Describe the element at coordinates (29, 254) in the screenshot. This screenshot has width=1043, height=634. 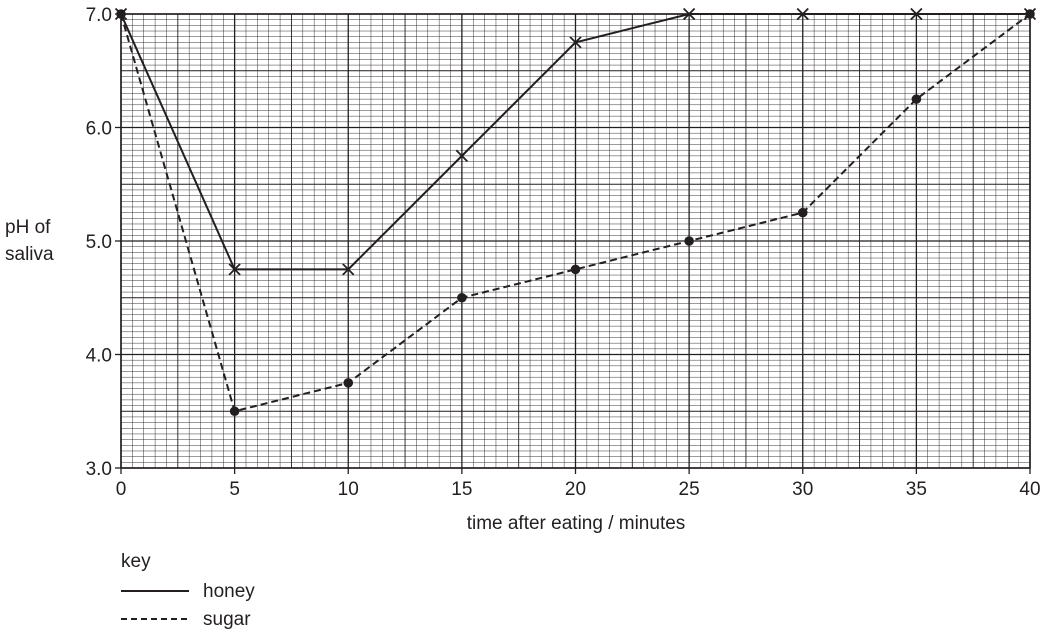
I see `y-axis-title-line-2: saliva` at that location.